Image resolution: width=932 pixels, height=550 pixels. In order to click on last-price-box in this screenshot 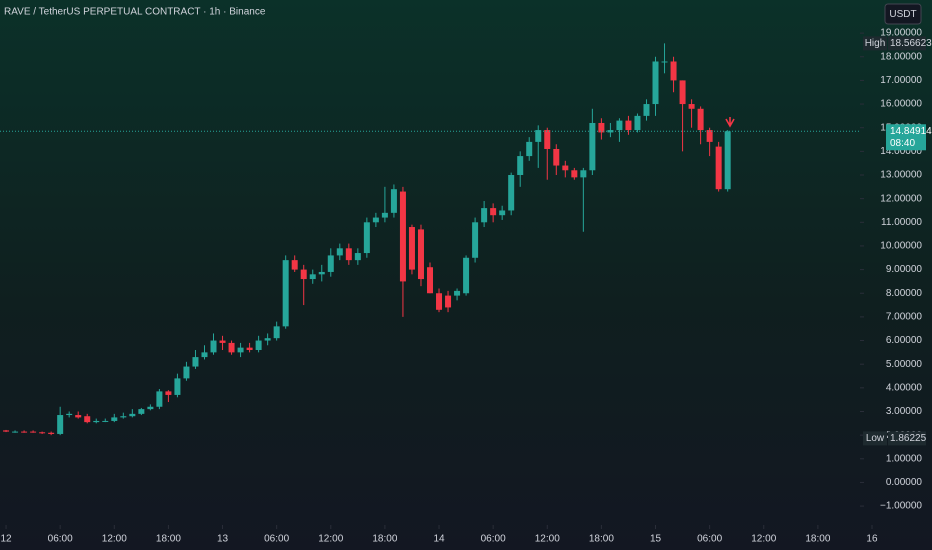, I will do `click(906, 137)`.